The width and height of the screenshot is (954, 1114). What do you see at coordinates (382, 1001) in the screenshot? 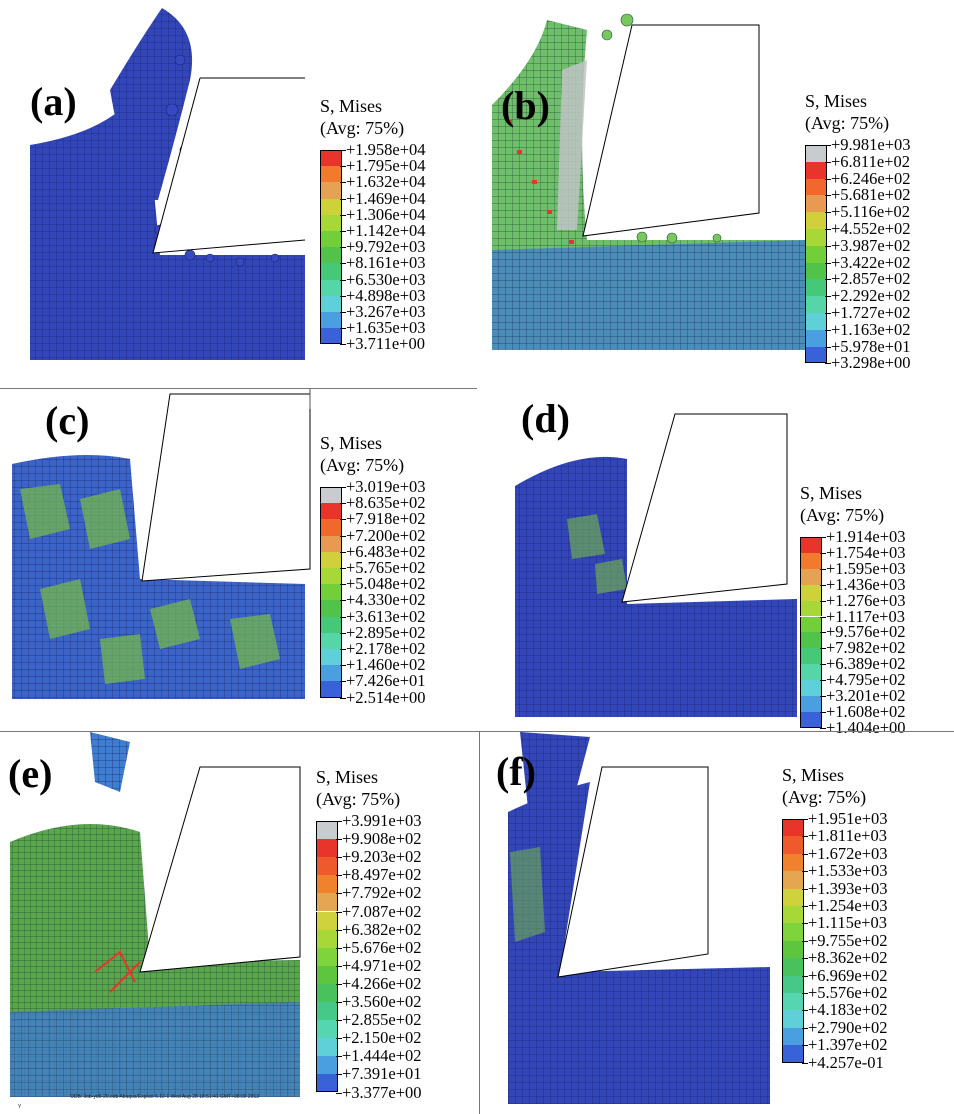
I see `legend-value: +3.560e+02` at bounding box center [382, 1001].